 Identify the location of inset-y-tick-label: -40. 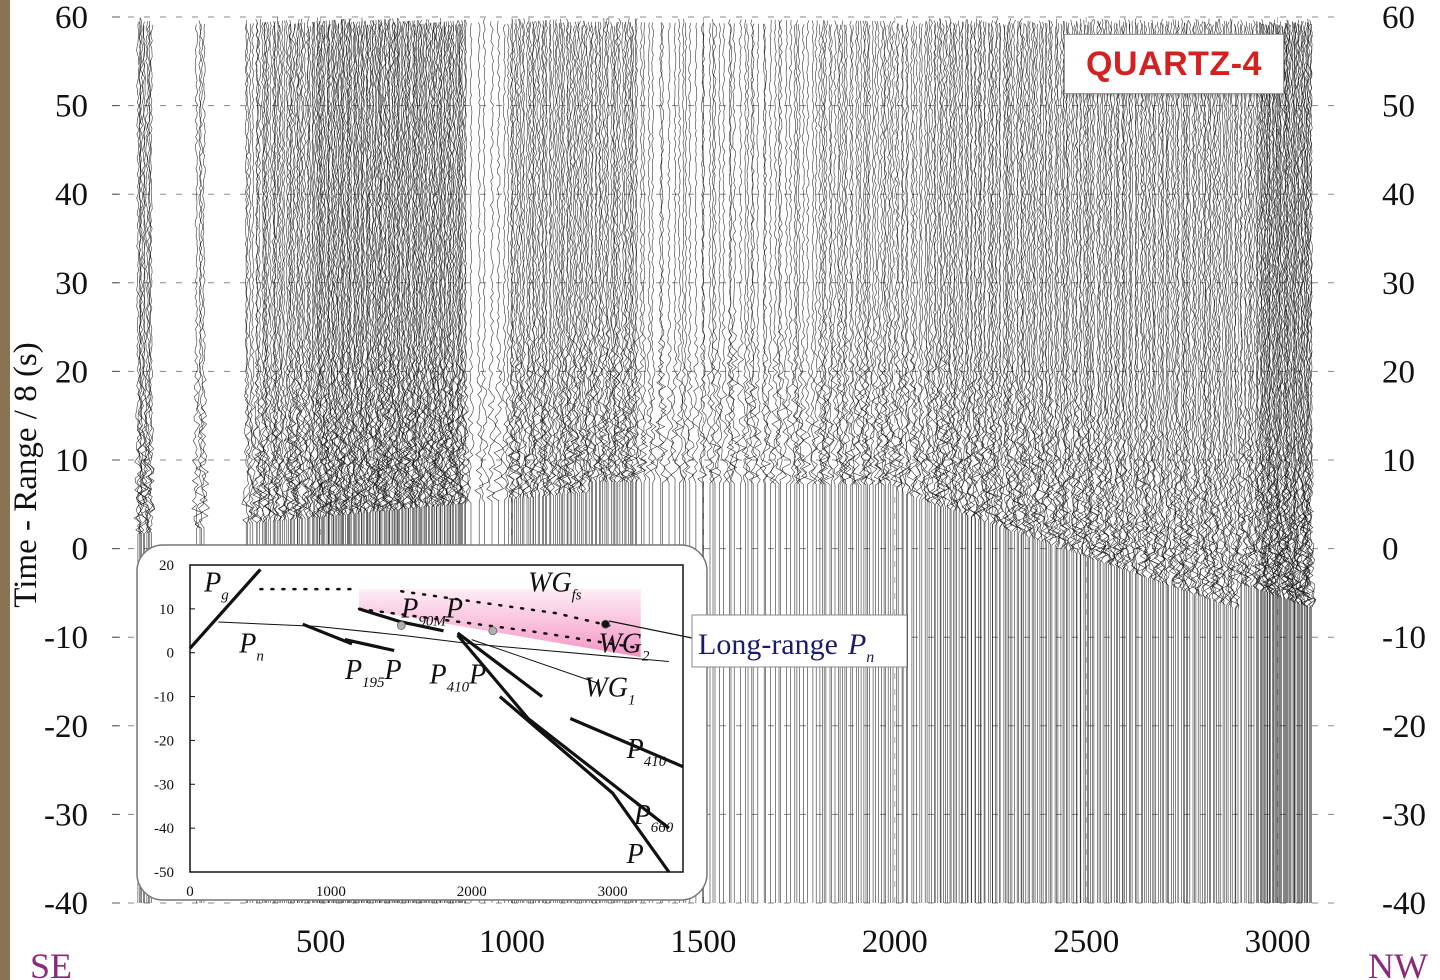
(164, 829).